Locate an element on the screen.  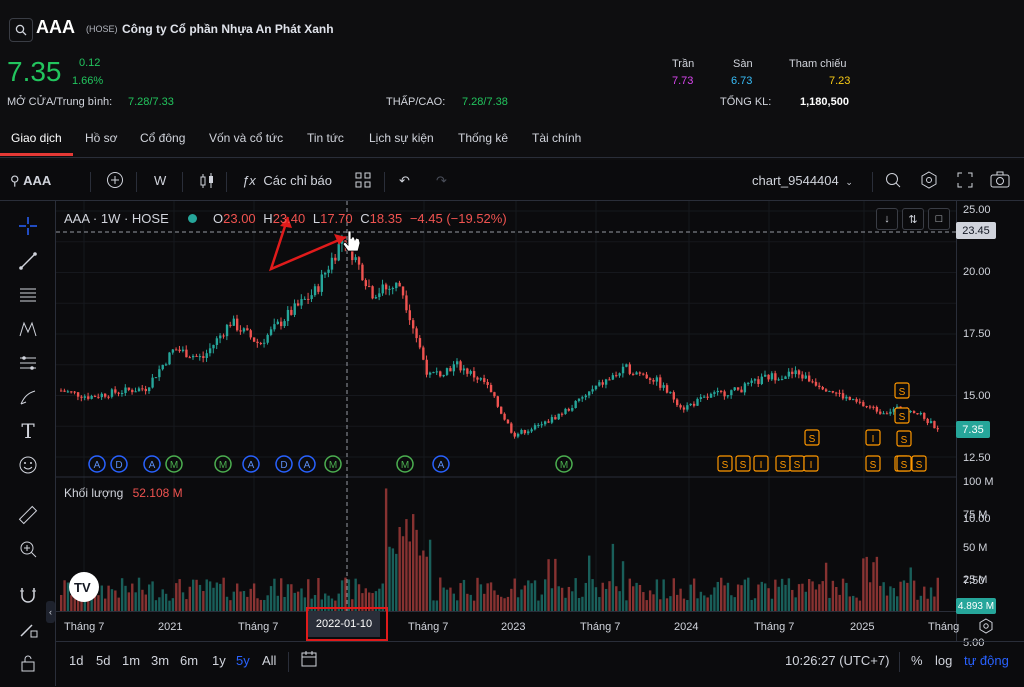
crosshair-tool is located at coordinates (28, 226).